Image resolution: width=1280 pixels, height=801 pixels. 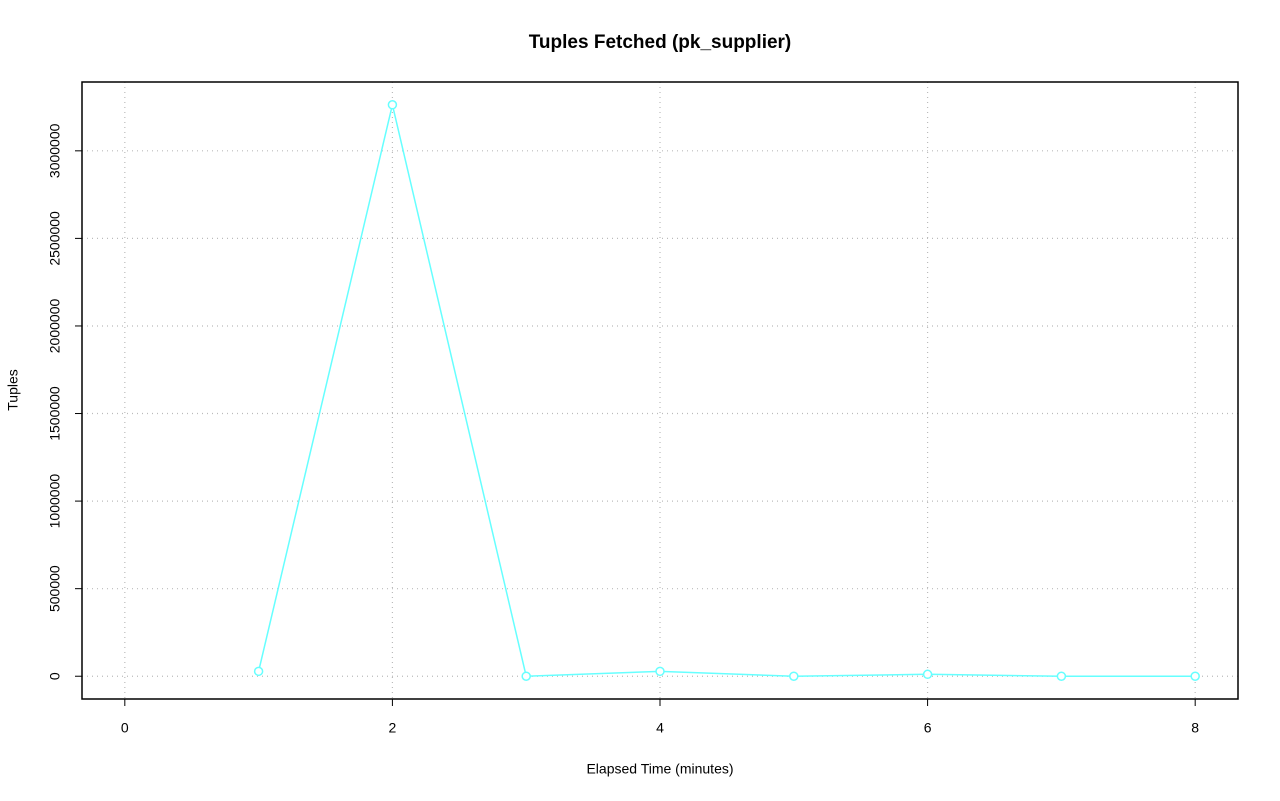 I want to click on y-tick-label: 1000000, so click(x=55, y=501).